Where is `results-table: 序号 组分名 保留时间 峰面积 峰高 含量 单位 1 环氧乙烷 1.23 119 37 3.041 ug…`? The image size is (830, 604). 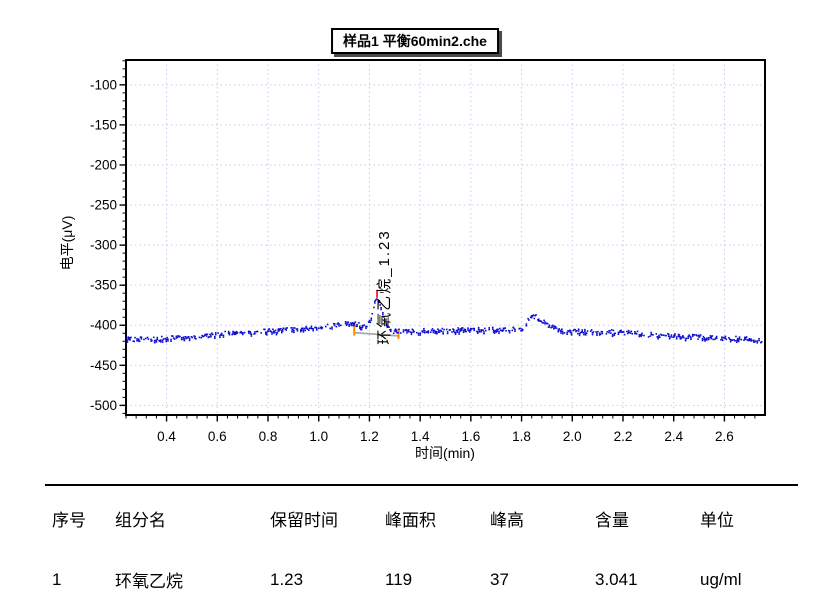
results-table: 序号 组分名 保留时间 峰面积 峰高 含量 单位 1 环氧乙烷 1.23 119 37 3.041 ug… is located at coordinates (432, 545).